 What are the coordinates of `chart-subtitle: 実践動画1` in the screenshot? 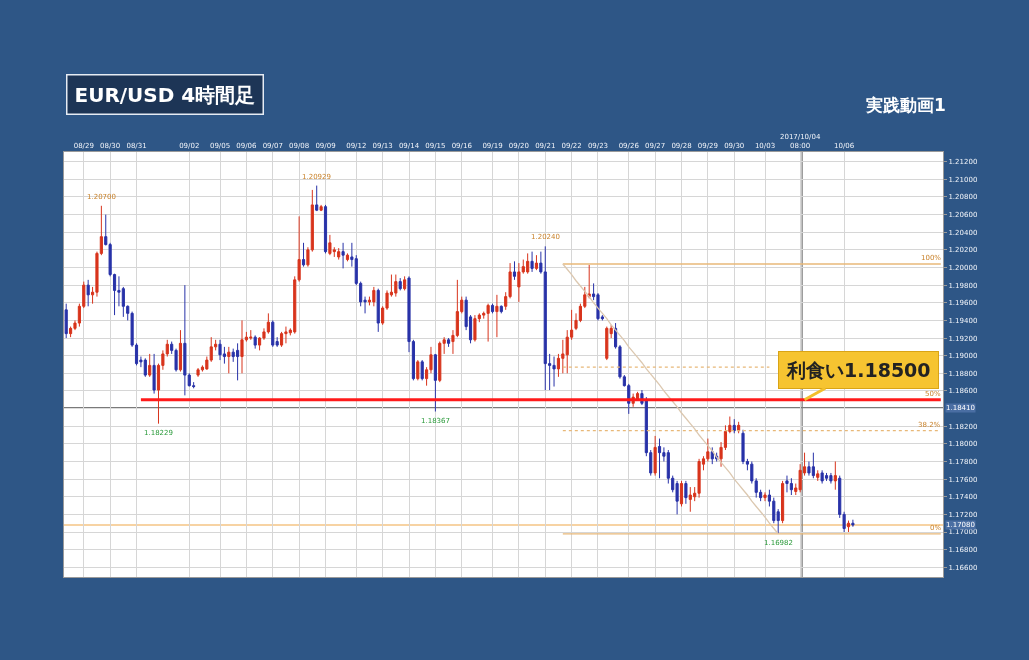 It's located at (905, 105).